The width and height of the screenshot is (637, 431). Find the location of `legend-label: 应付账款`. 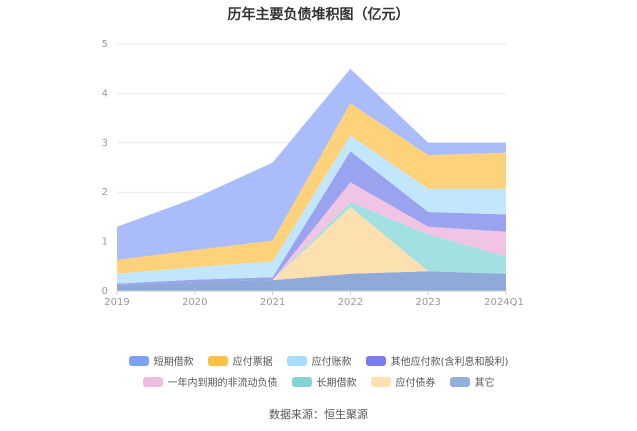

legend-label: 应付账款 is located at coordinates (331, 362).